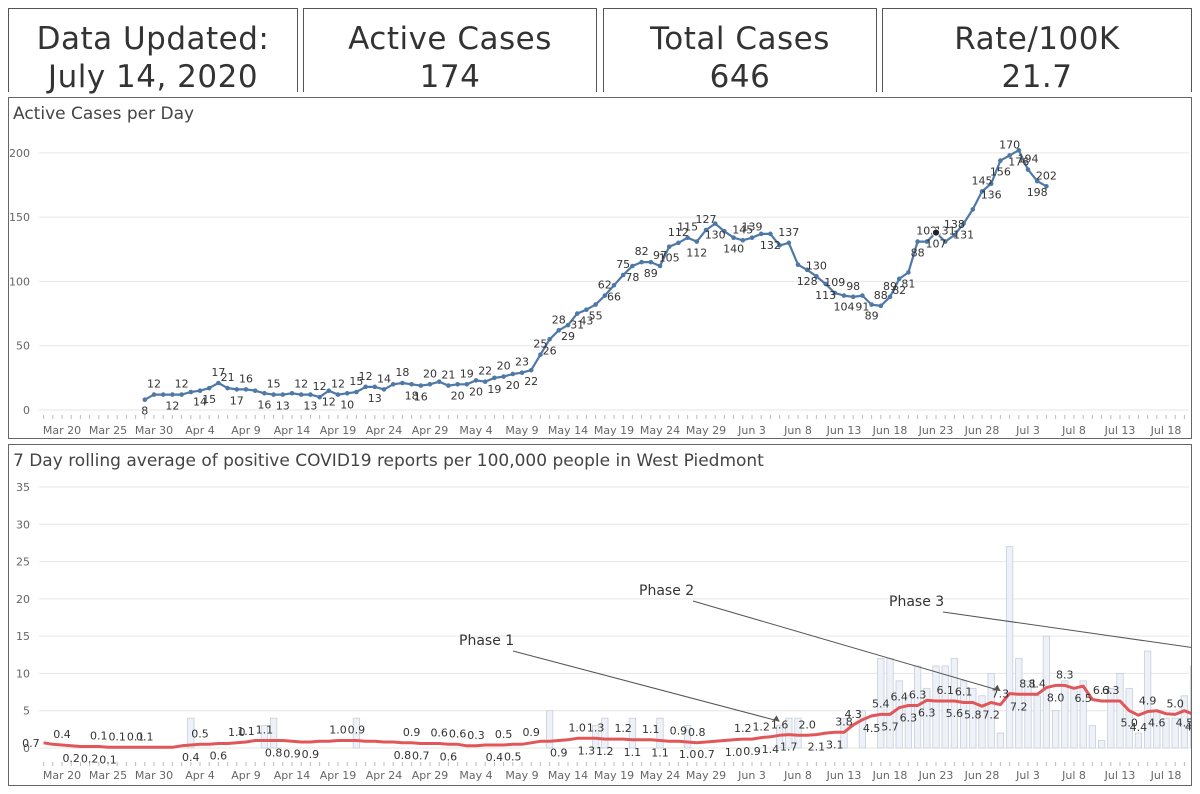  What do you see at coordinates (1183, 723) in the screenshot?
I see `rolling-average-data-label: 4.5` at bounding box center [1183, 723].